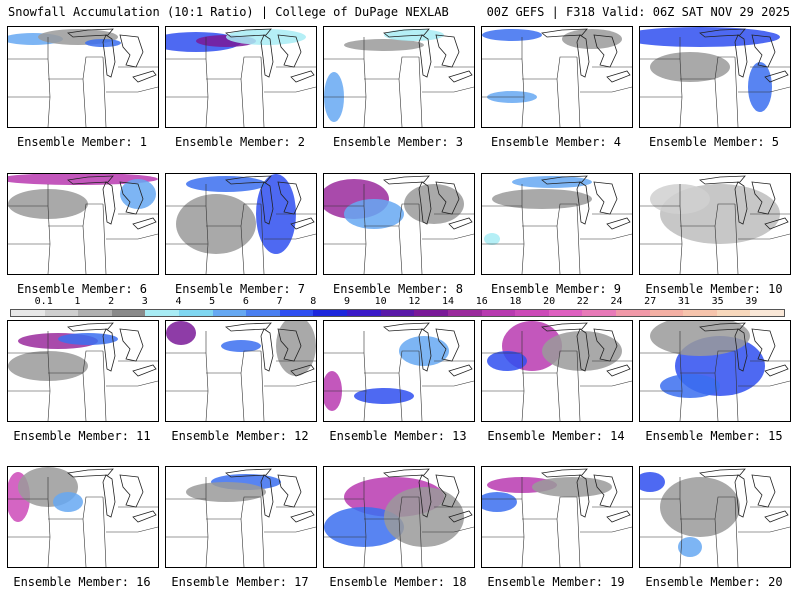 Image resolution: width=800 pixels, height=600 pixels. What do you see at coordinates (481, 301) in the screenshot?
I see `colorbar-label: 16` at bounding box center [481, 301].